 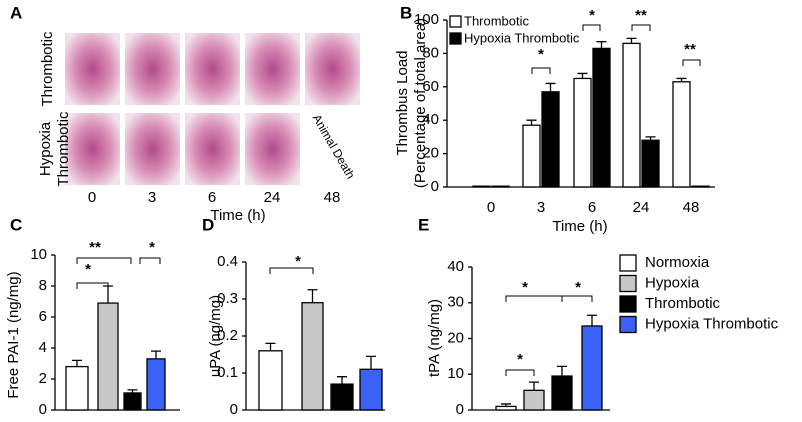 I want to click on note: Animal Death, so click(x=334, y=146).